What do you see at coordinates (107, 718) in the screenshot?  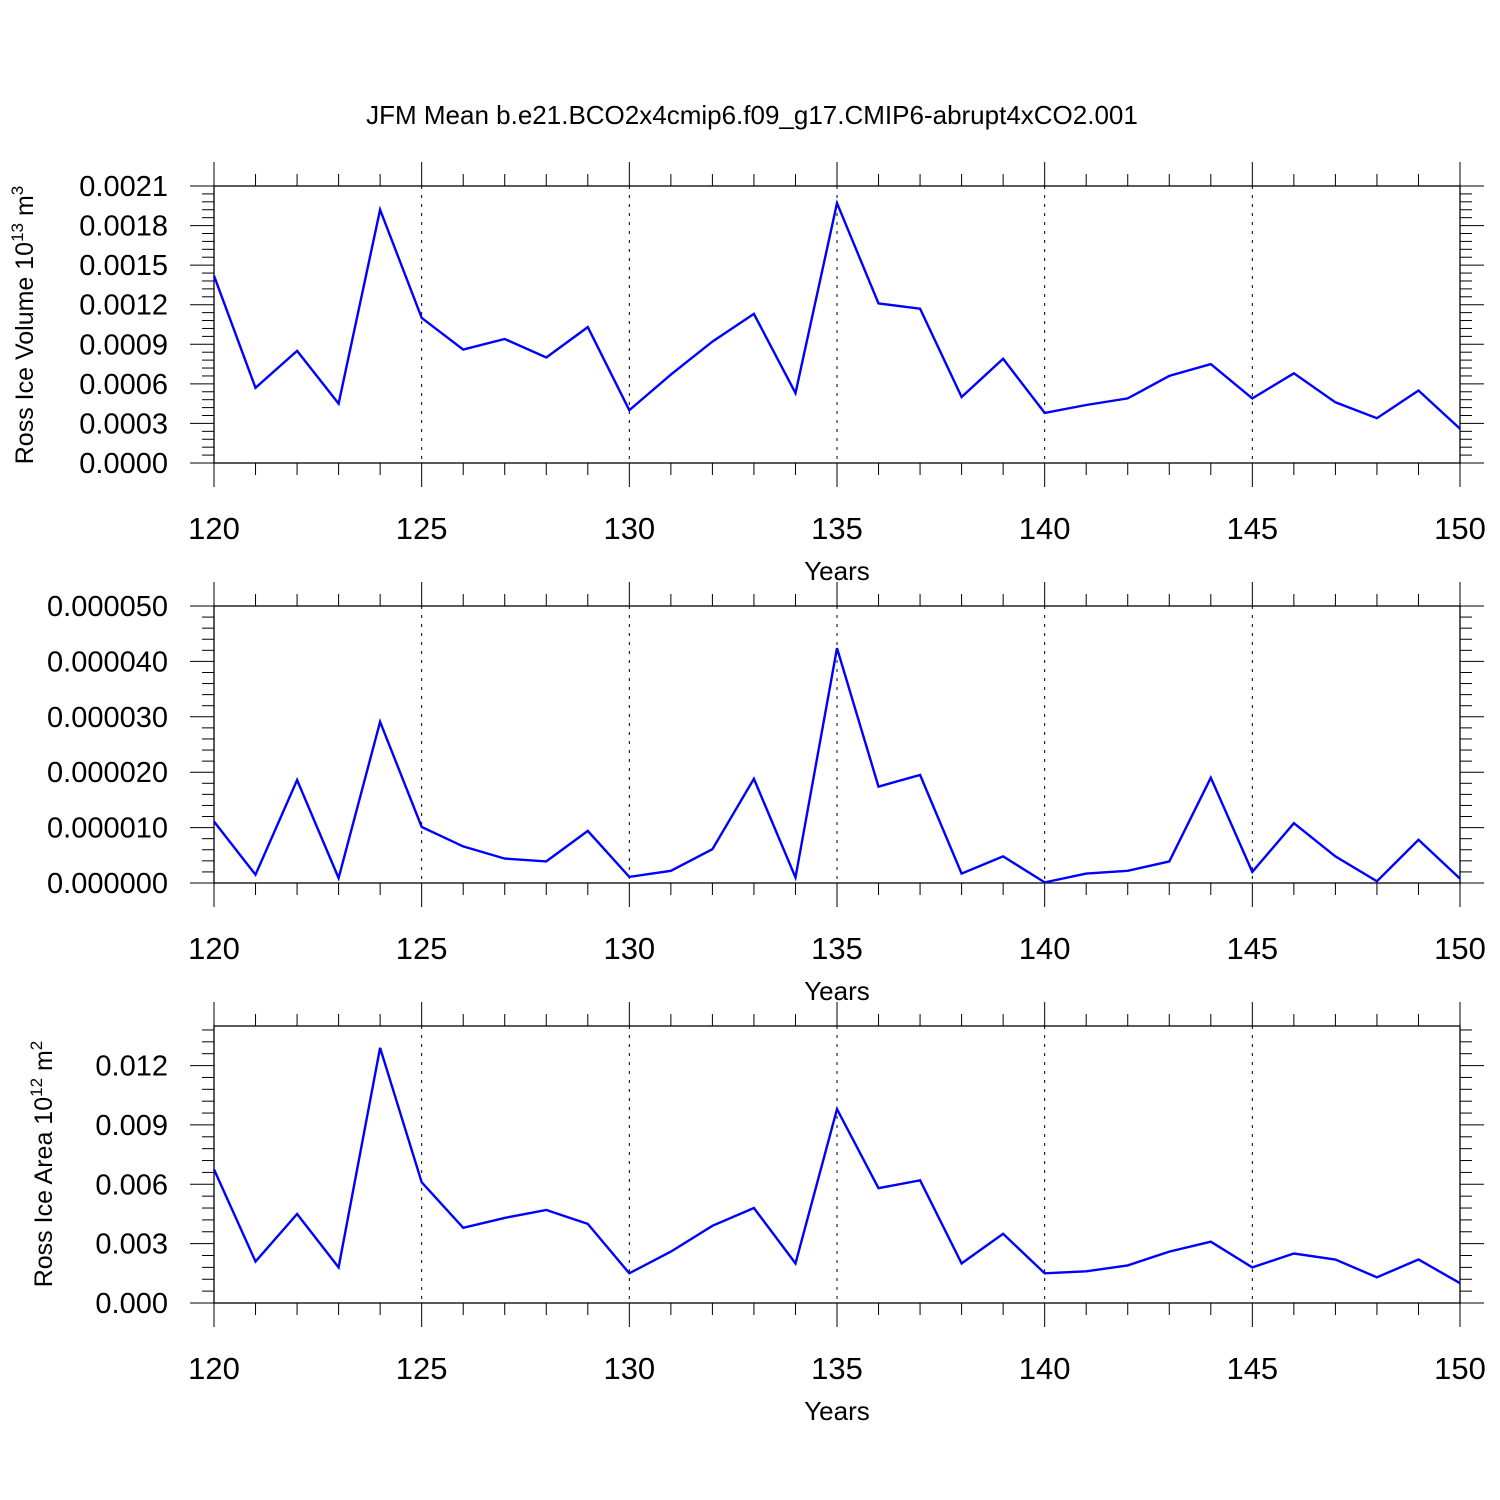 I see `y-tick-label: 0.000030` at bounding box center [107, 718].